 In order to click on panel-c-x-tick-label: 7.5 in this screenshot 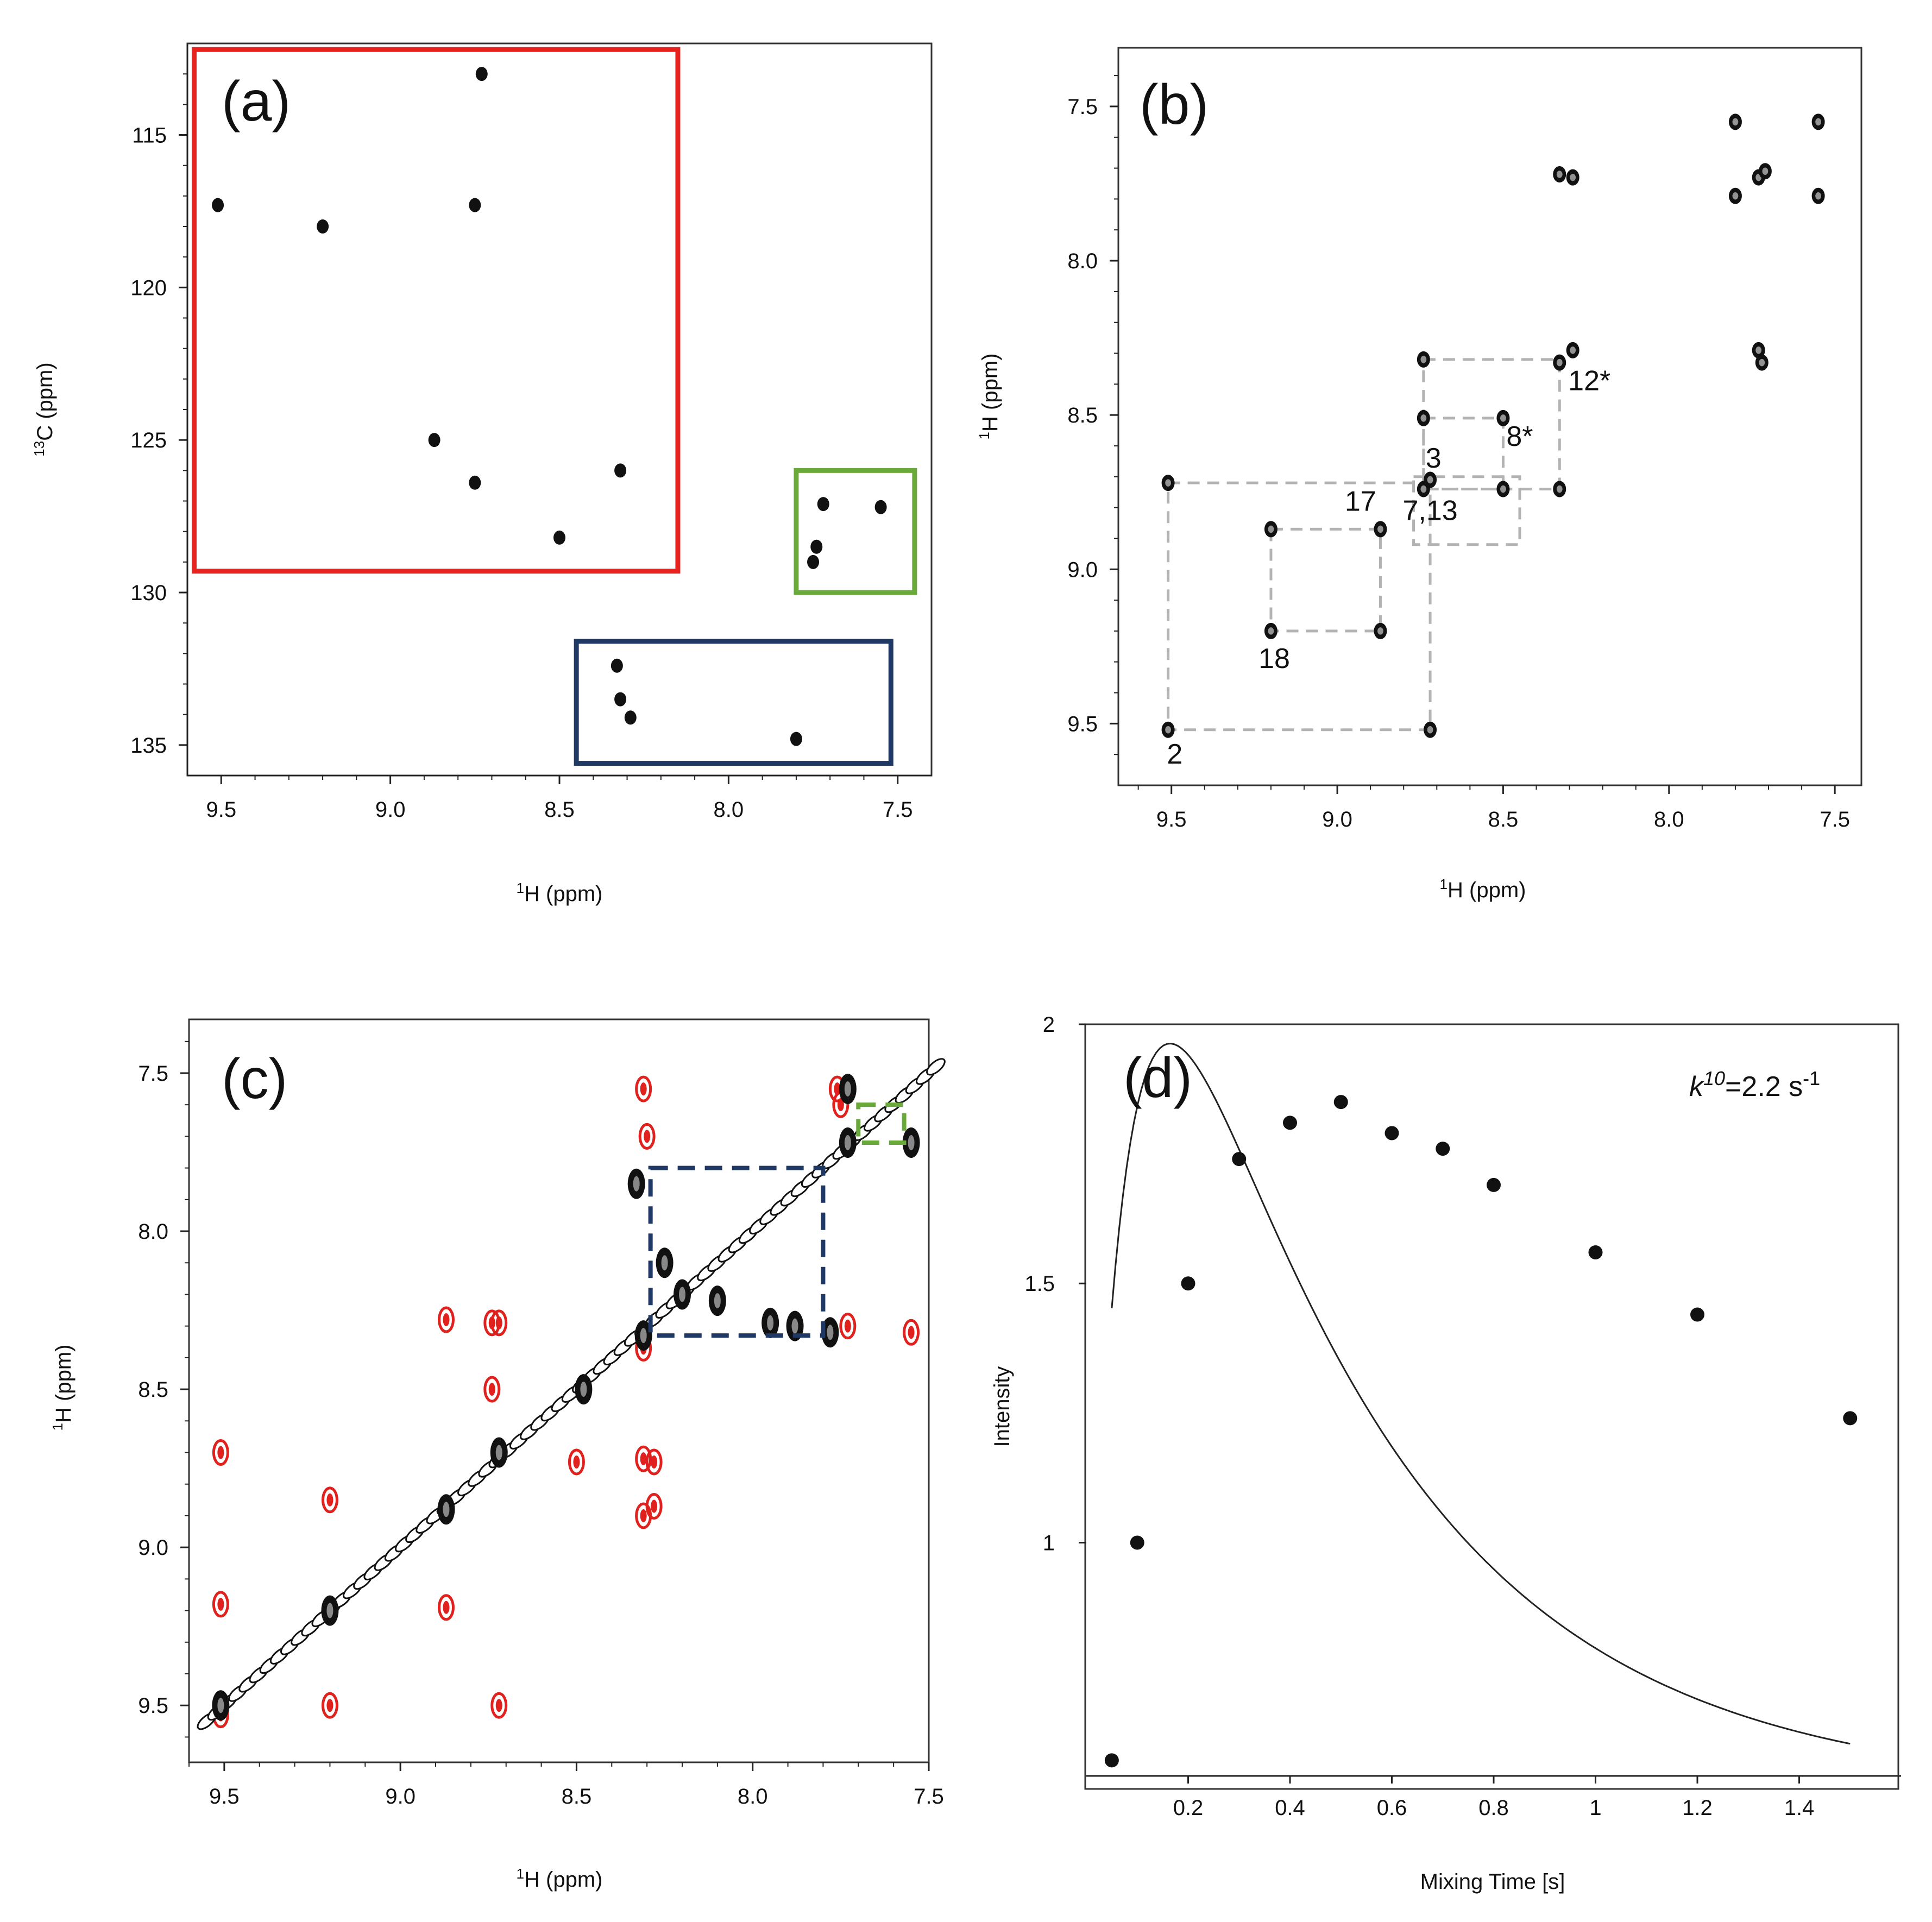, I will do `click(929, 1796)`.